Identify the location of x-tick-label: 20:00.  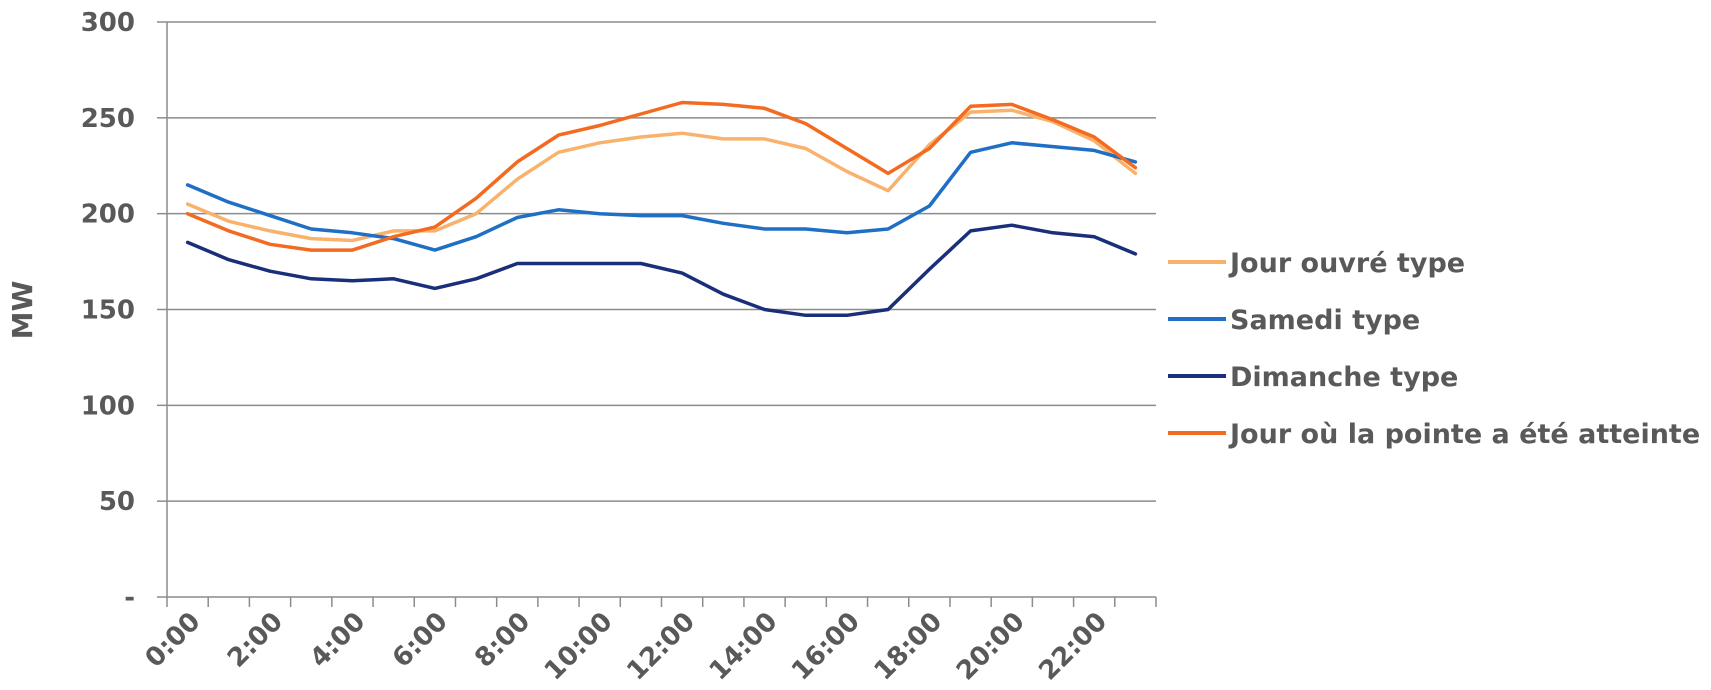
(991, 647).